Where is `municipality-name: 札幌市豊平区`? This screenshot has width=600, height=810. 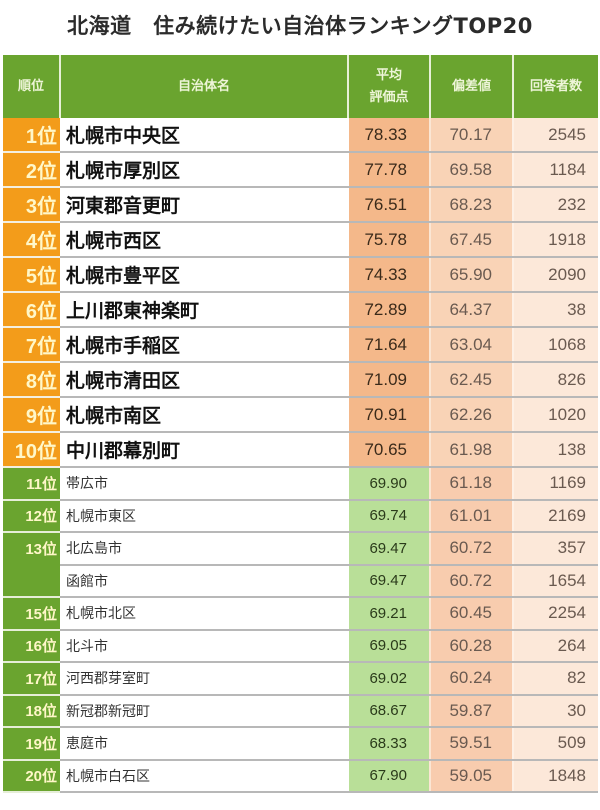
municipality-name: 札幌市豊平区 is located at coordinates (204, 275).